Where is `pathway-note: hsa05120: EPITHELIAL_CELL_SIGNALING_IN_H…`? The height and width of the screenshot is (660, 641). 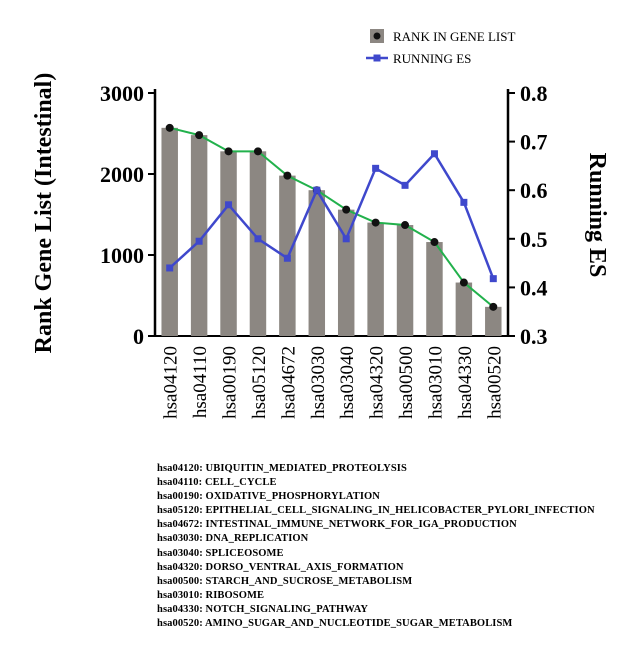
pathway-note: hsa05120: EPITHELIAL_CELL_SIGNALING_IN_H… is located at coordinates (376, 511).